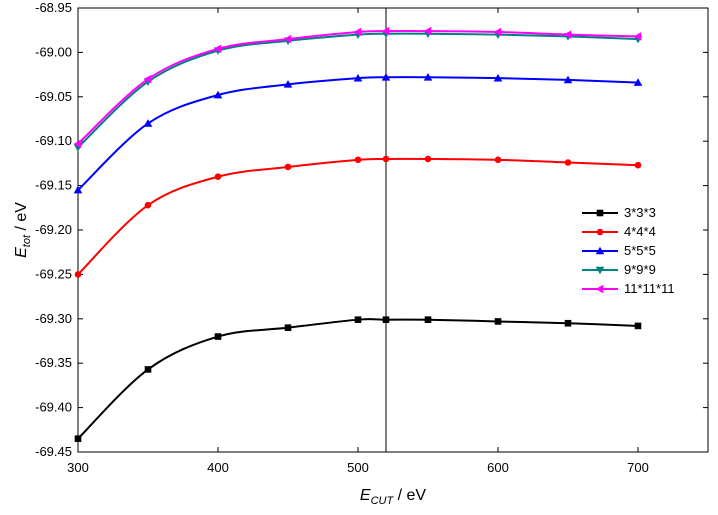 The width and height of the screenshot is (718, 515). I want to click on y-label-unit: / eV, so click(21, 218).